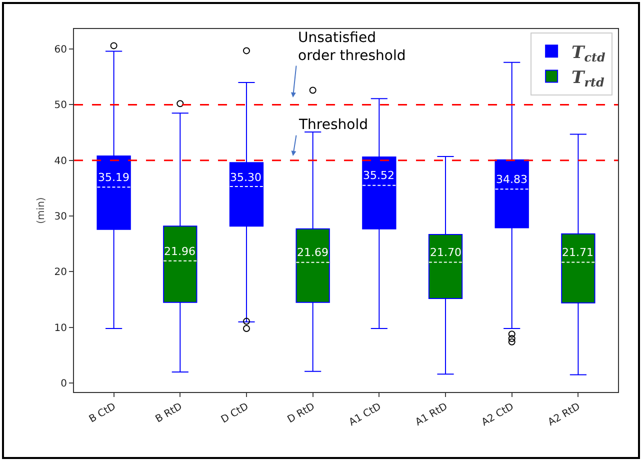 This screenshot has width=642, height=461. What do you see at coordinates (498, 414) in the screenshot?
I see `x-tick-label: A2 CtD` at bounding box center [498, 414].